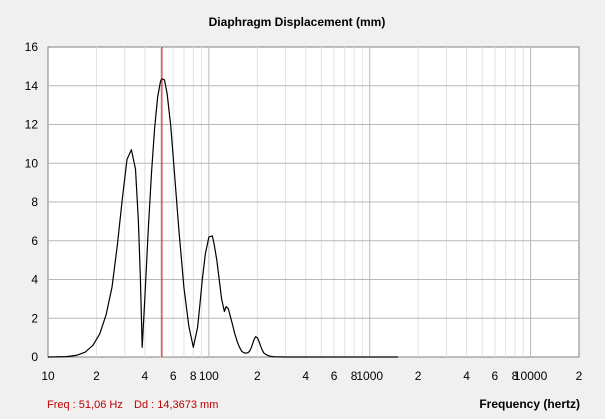 This screenshot has height=419, width=605. I want to click on x-tick-label: 10, so click(48, 376).